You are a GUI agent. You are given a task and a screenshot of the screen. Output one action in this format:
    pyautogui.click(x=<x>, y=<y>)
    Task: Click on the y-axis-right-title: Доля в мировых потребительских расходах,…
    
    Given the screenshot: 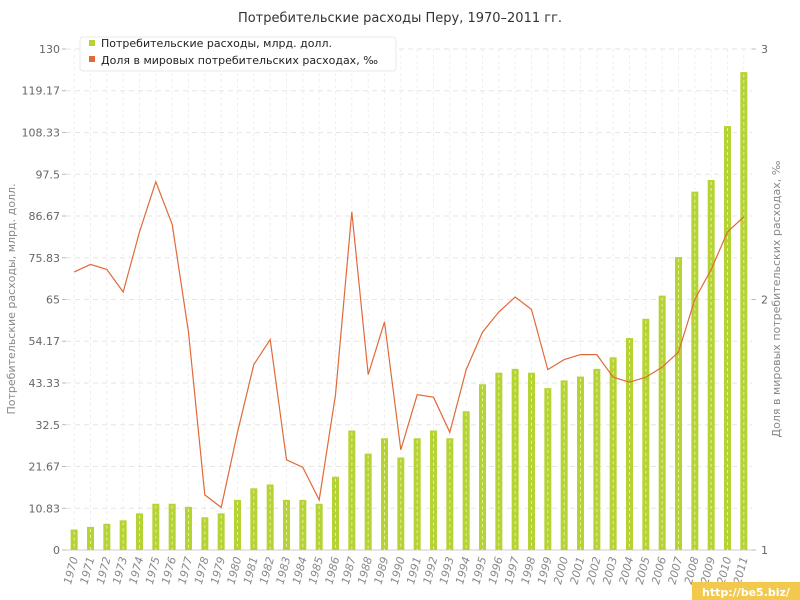 What is the action you would take?
    pyautogui.click(x=776, y=298)
    